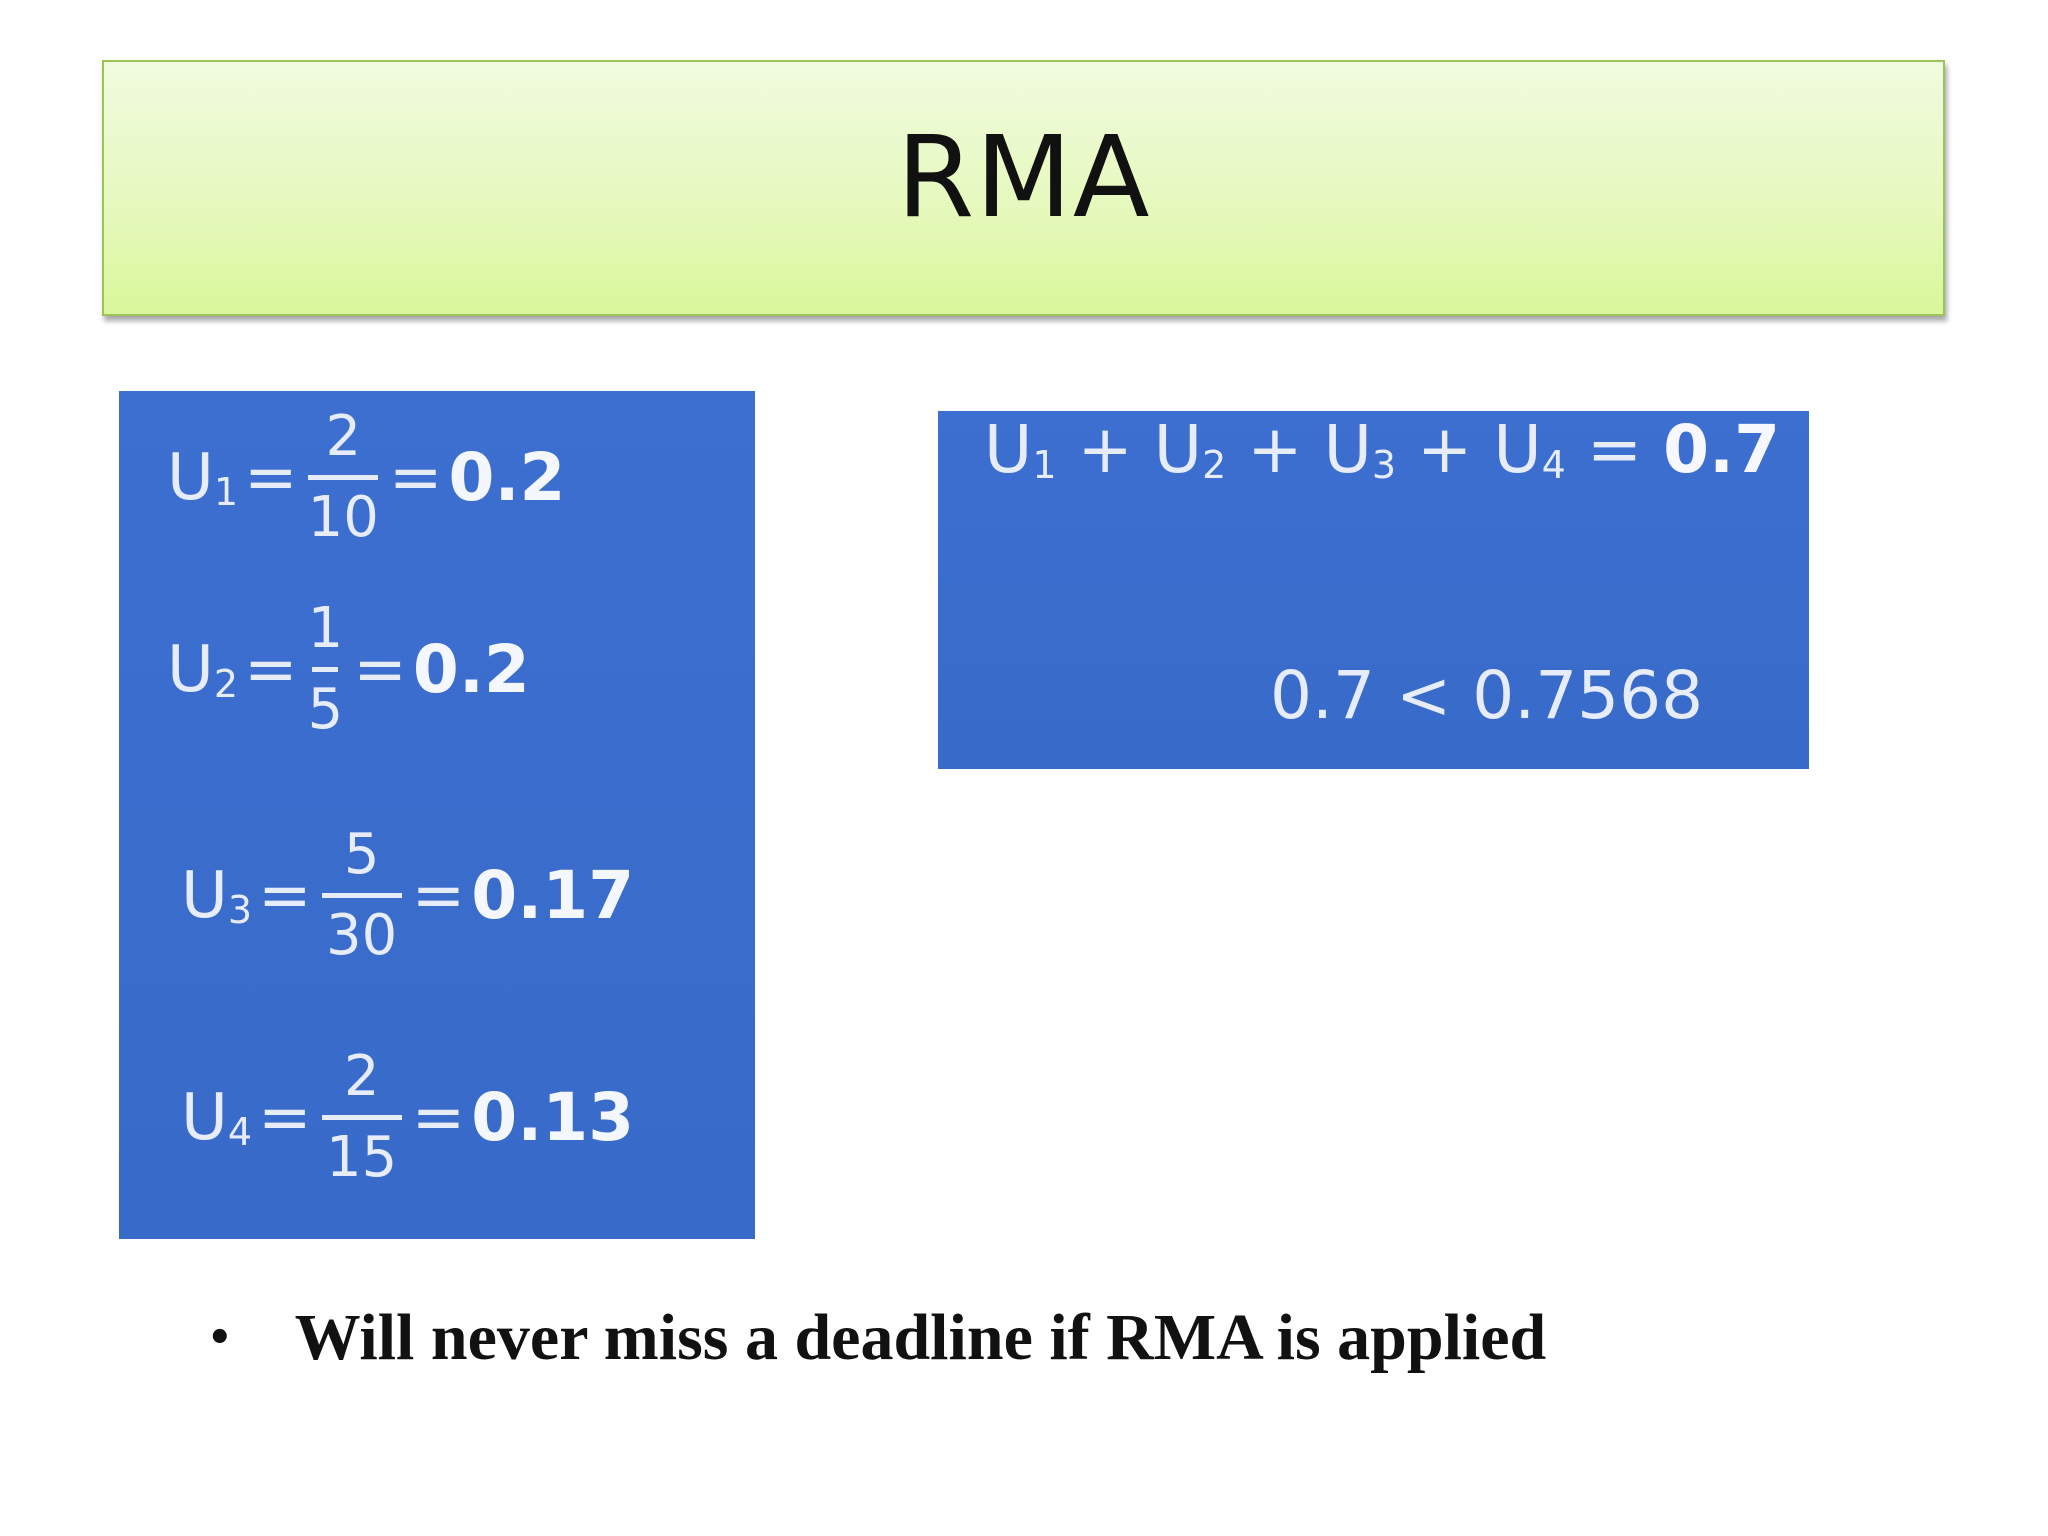 The image size is (2048, 1536). What do you see at coordinates (361, 854) in the screenshot?
I see `fraction-numerator: 5` at bounding box center [361, 854].